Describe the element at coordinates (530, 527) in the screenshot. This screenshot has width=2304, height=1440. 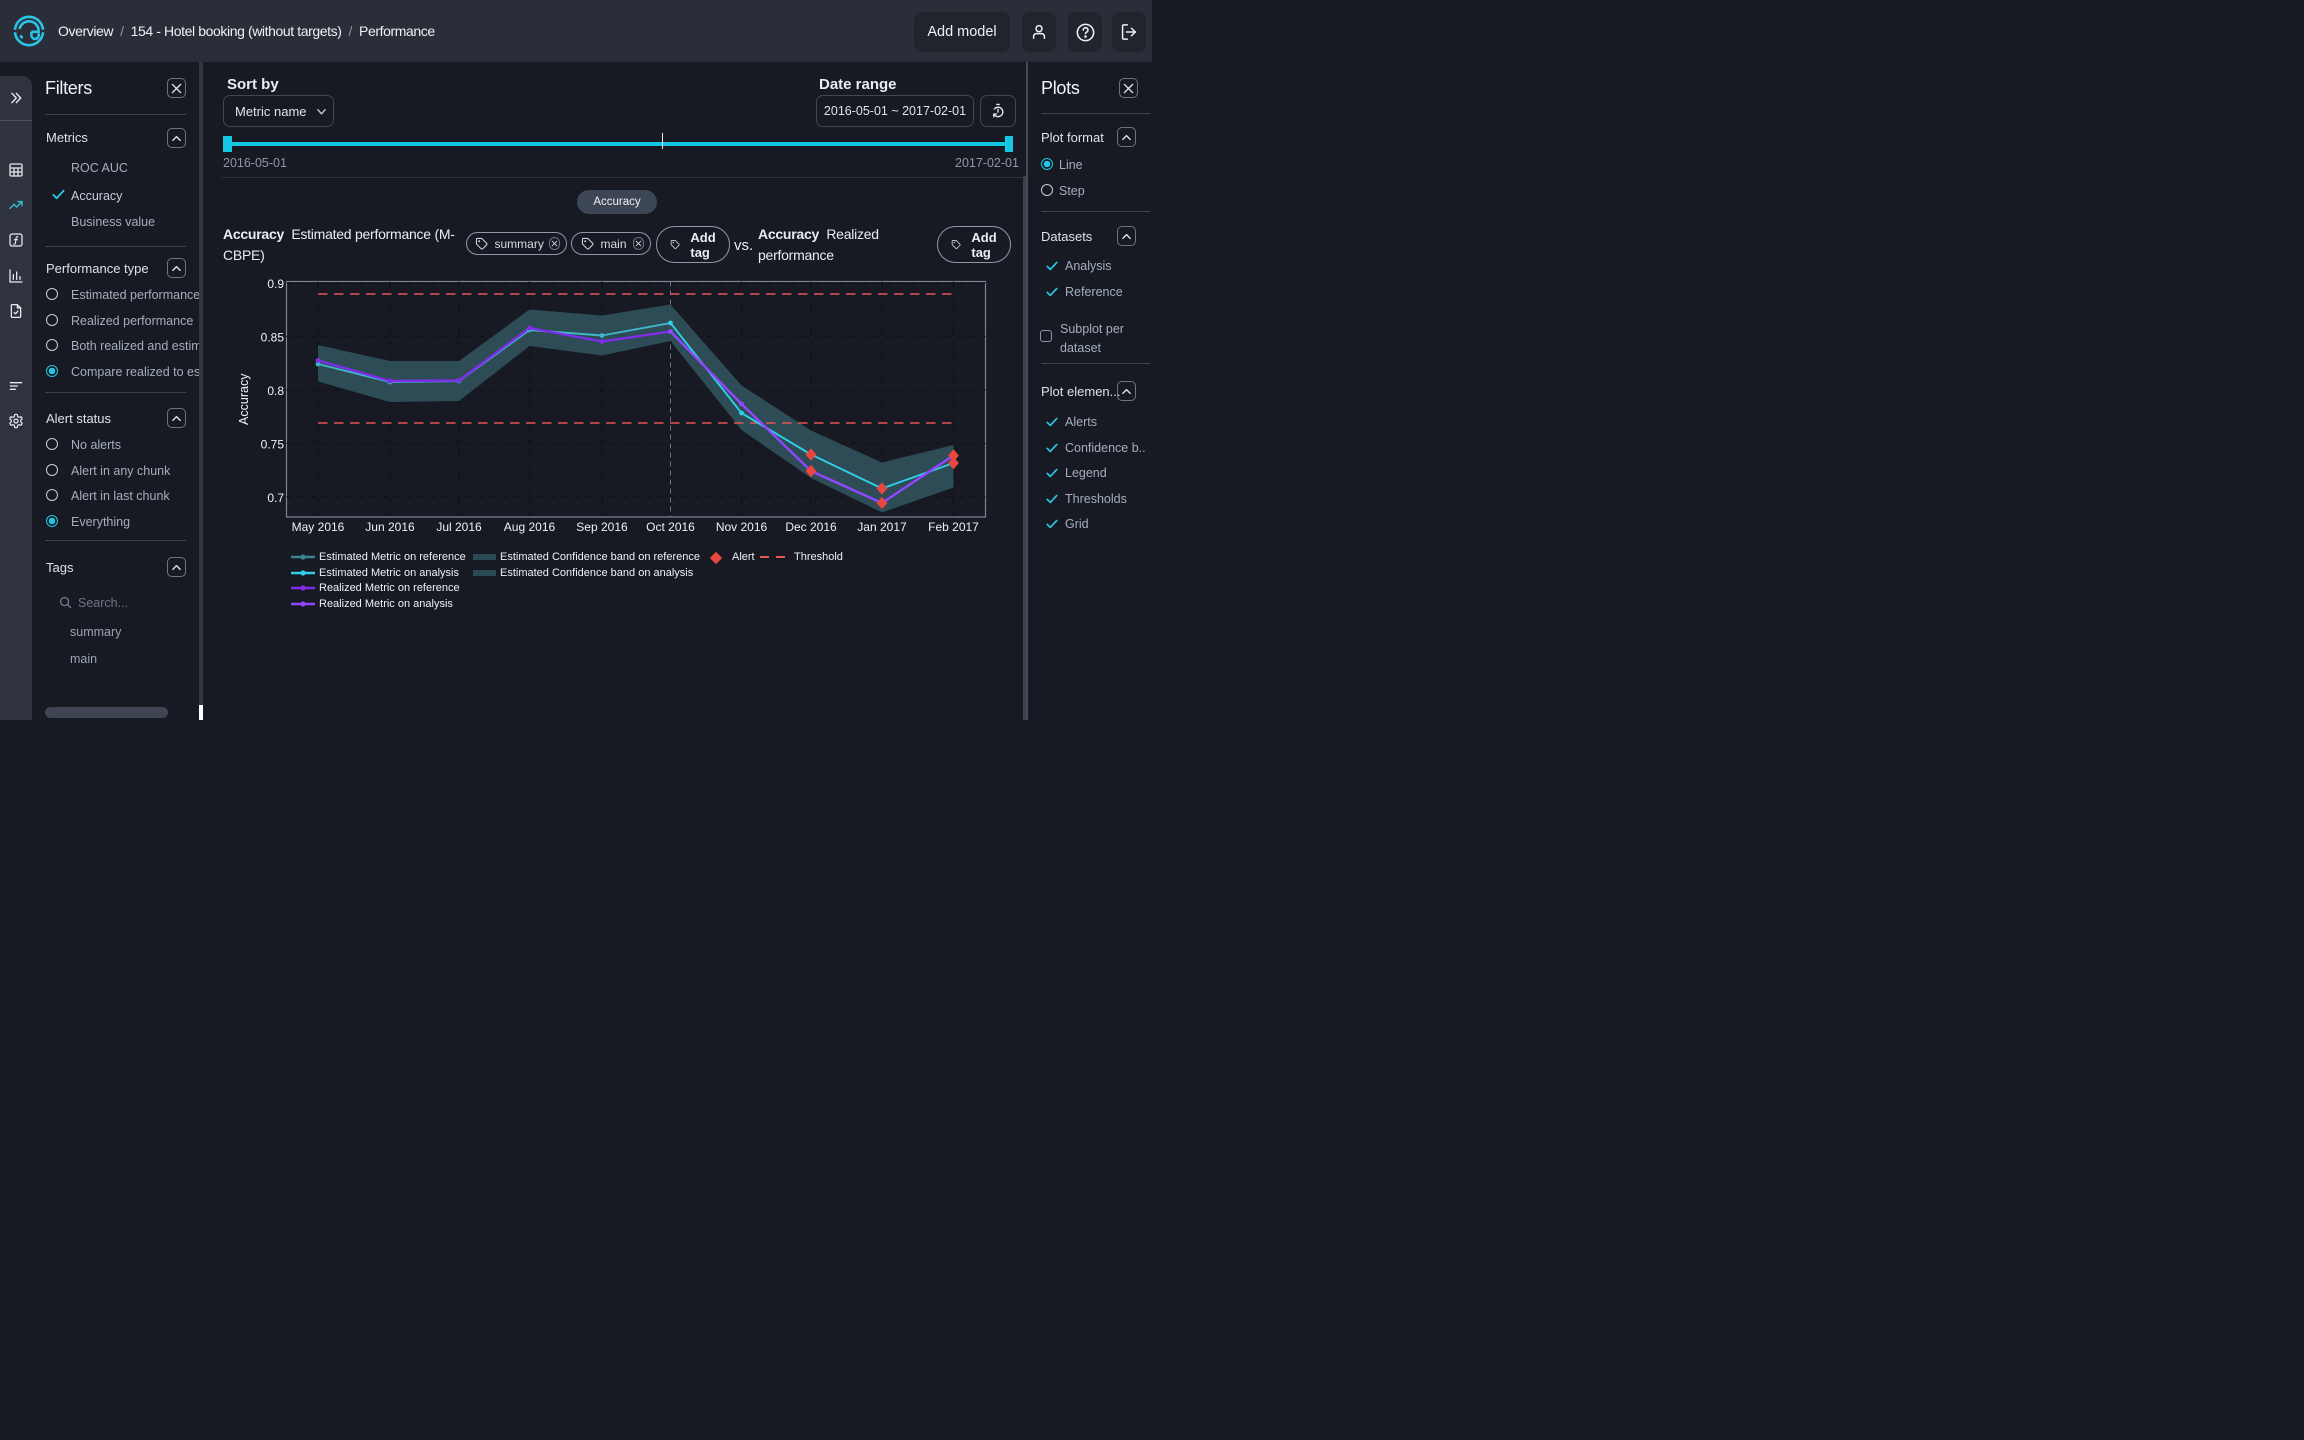
I see `svg-text: Aug 2016` at that location.